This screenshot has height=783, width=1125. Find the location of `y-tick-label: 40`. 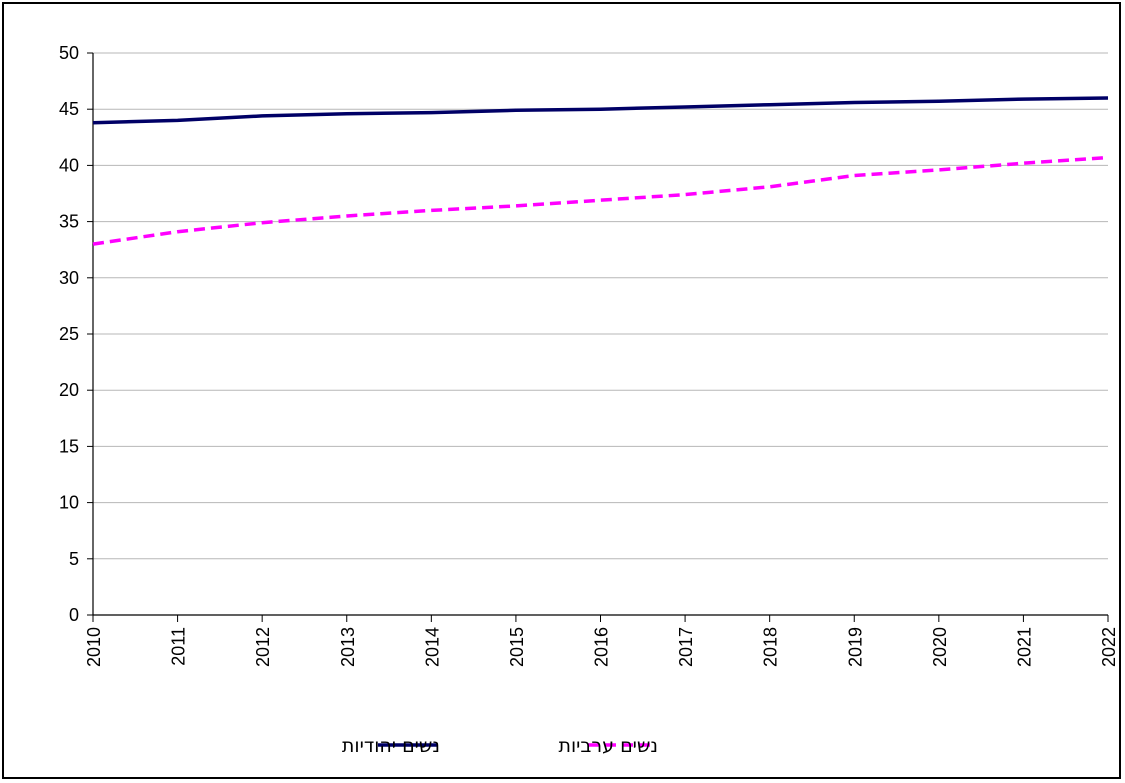

y-tick-label: 40 is located at coordinates (69, 165).